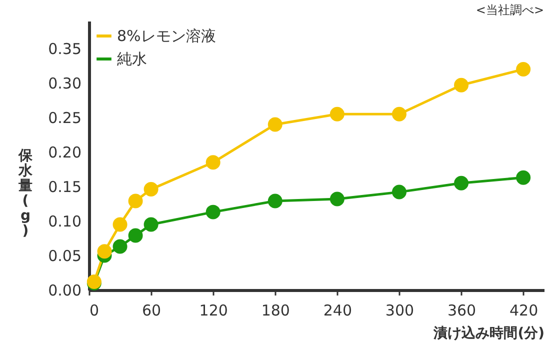 This screenshot has width=560, height=346. What do you see at coordinates (337, 311) in the screenshot?
I see `x-tick-label: 240` at bounding box center [337, 311].